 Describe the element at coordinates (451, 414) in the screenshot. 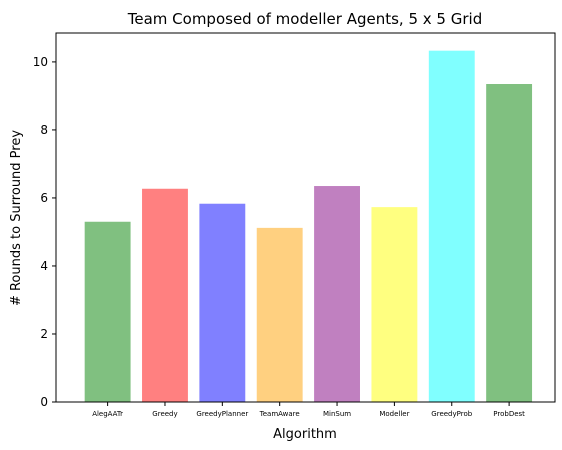

I see `x-tick-label: GreedyProb` at that location.